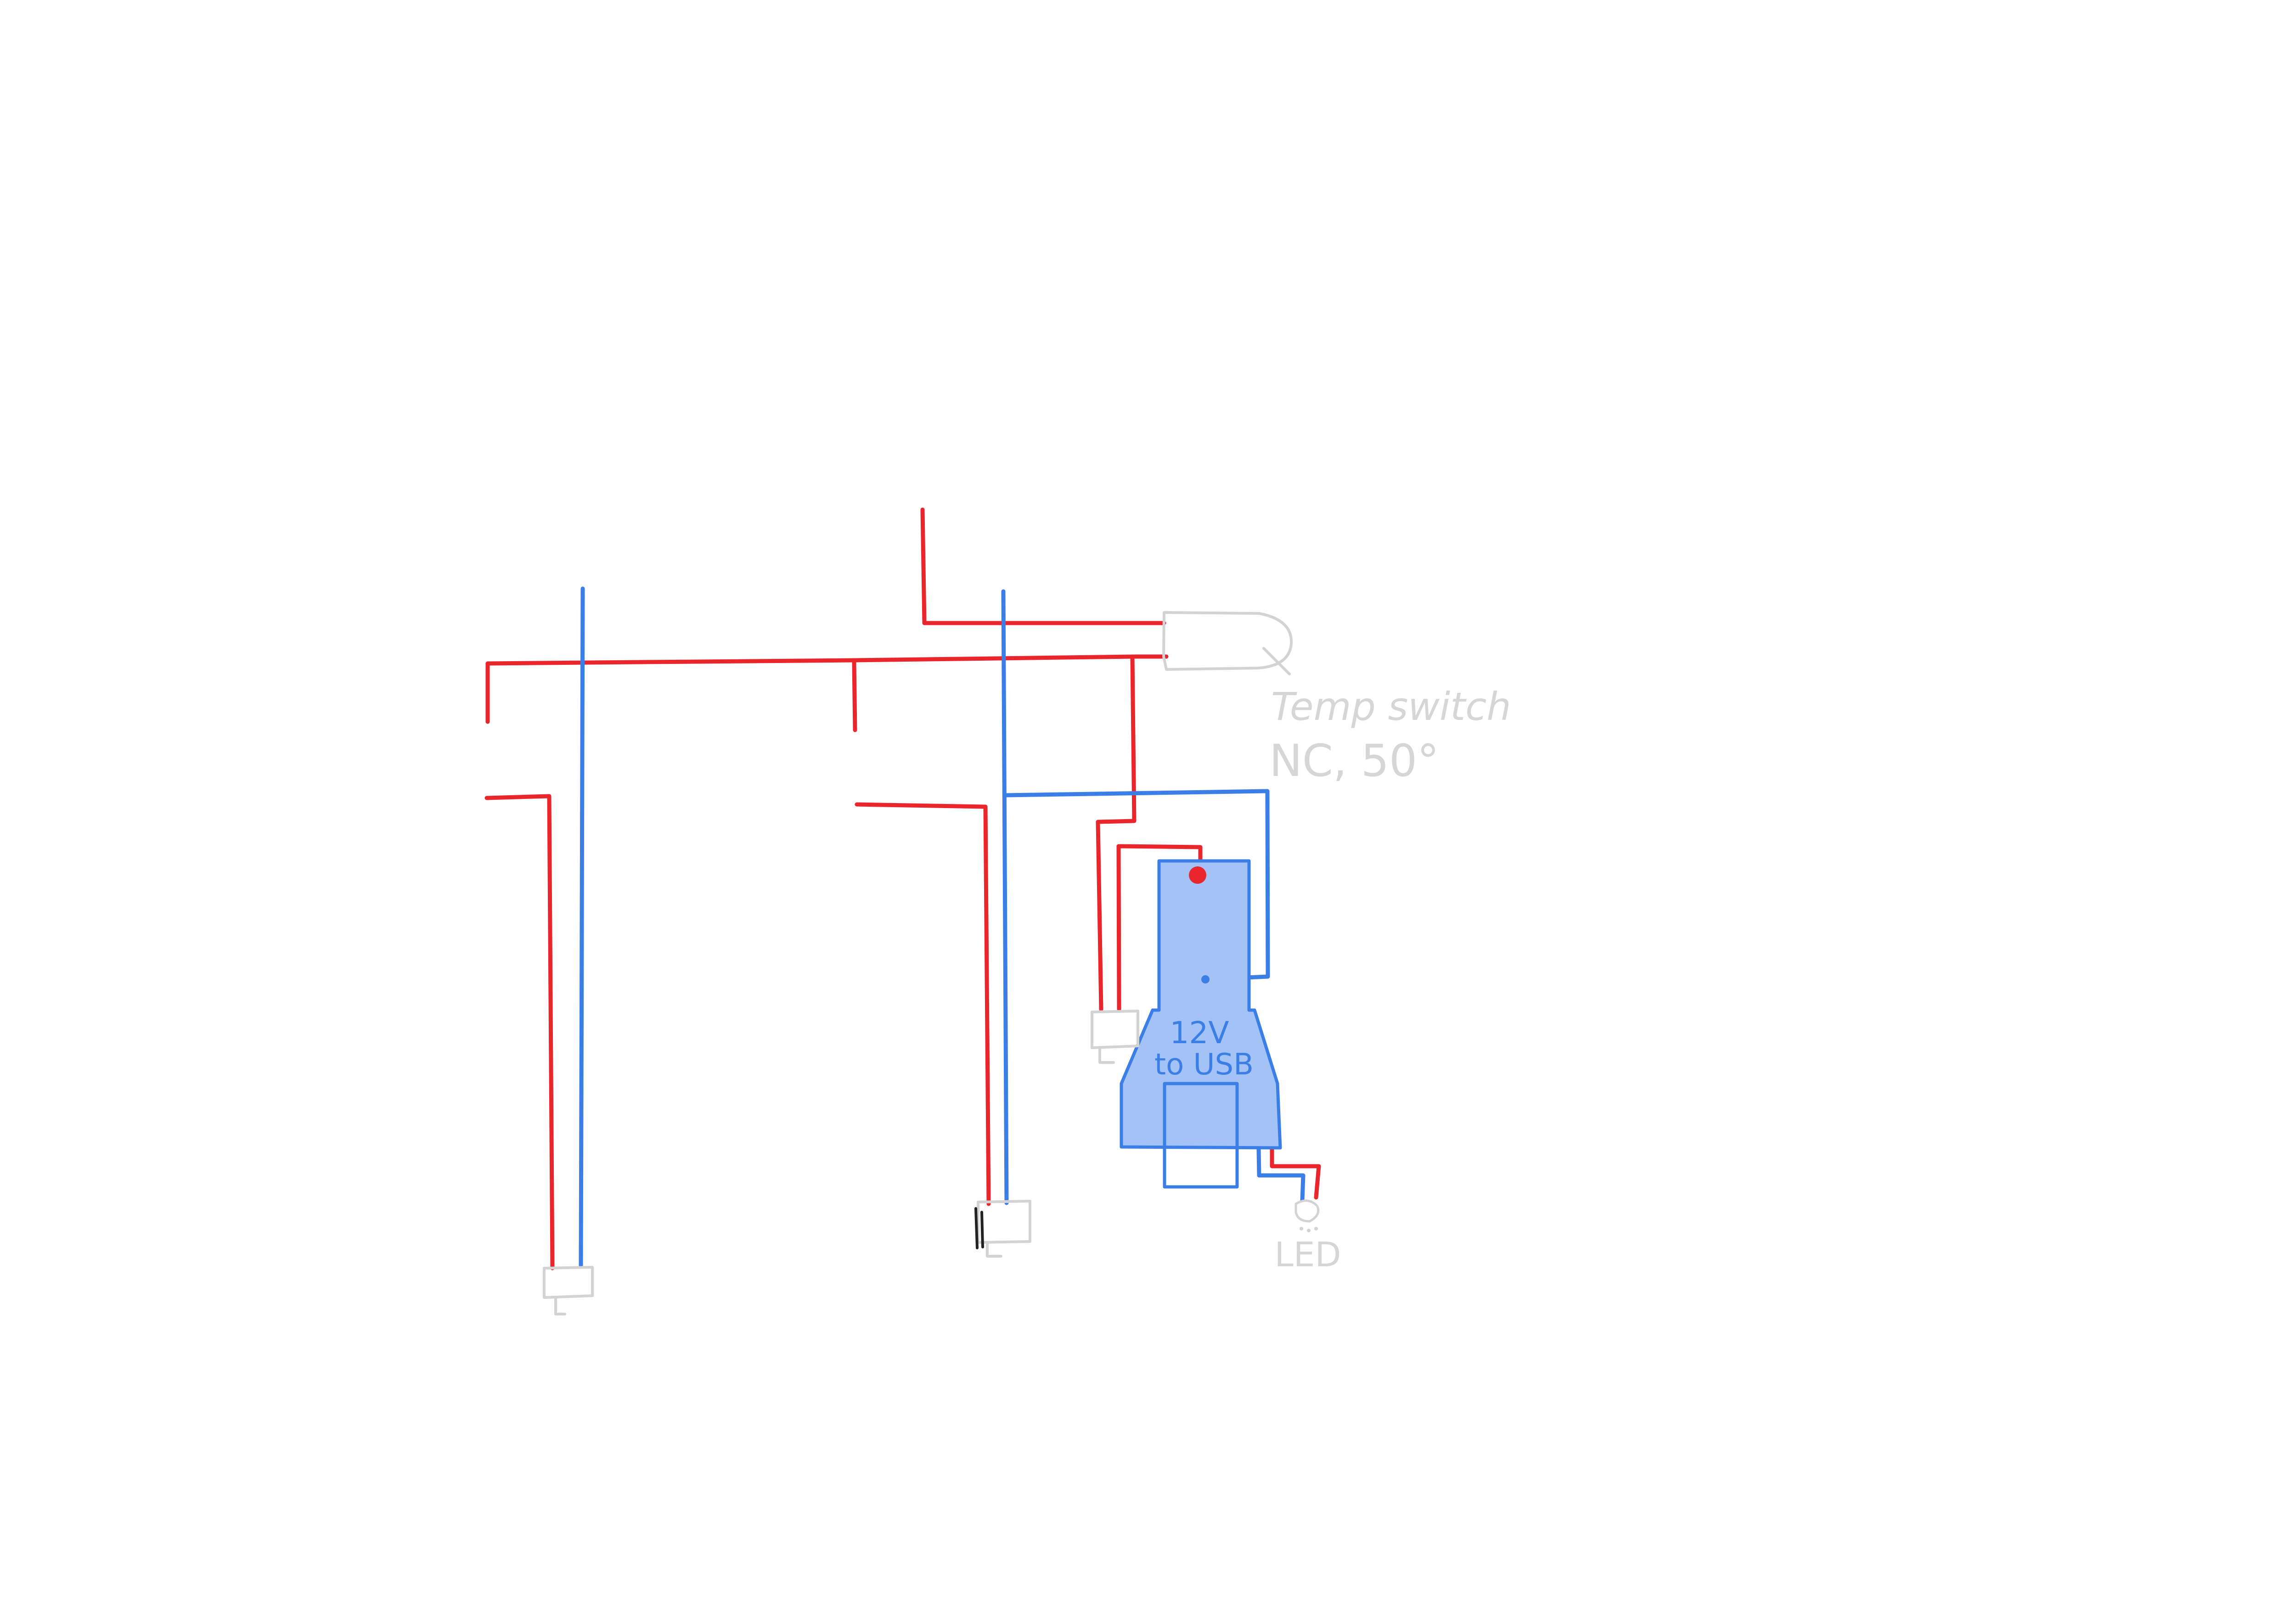  I want to click on converter-label-line2: to USB, so click(1204, 1065).